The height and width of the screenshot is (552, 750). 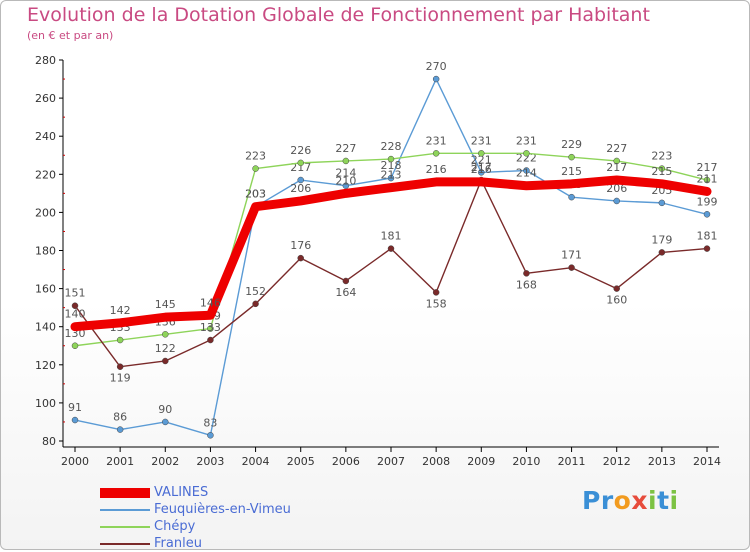 What do you see at coordinates (178, 543) in the screenshot?
I see `legend-label-franleu: Franleu` at bounding box center [178, 543].